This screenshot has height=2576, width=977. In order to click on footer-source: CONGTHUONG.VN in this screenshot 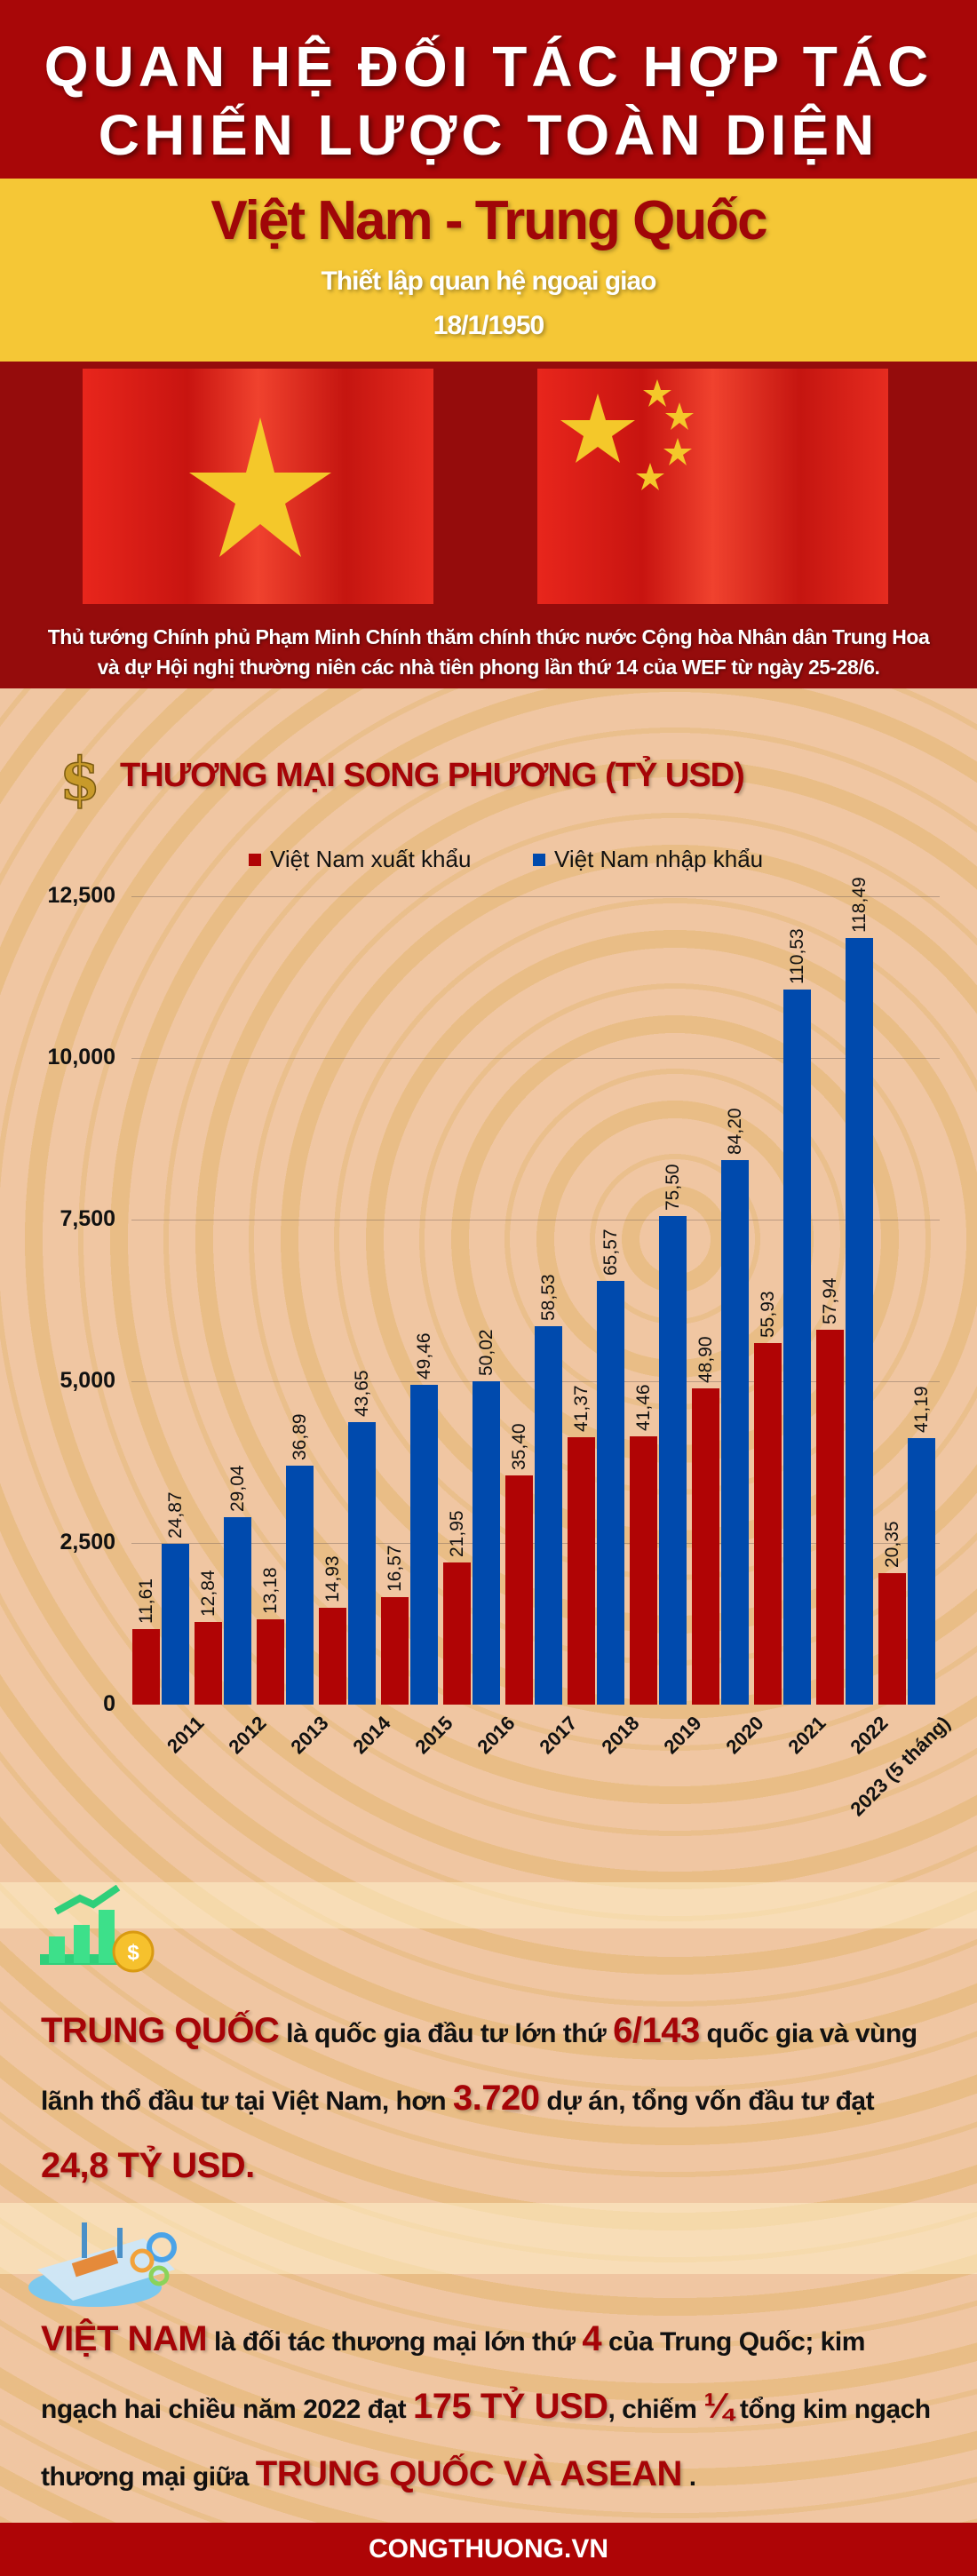, I will do `click(488, 2549)`.